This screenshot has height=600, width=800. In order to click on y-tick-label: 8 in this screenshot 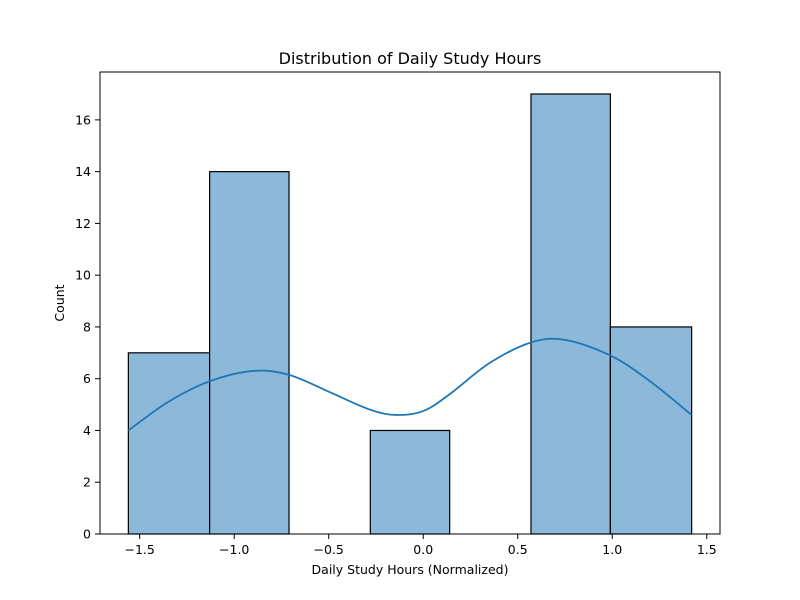, I will do `click(87, 326)`.